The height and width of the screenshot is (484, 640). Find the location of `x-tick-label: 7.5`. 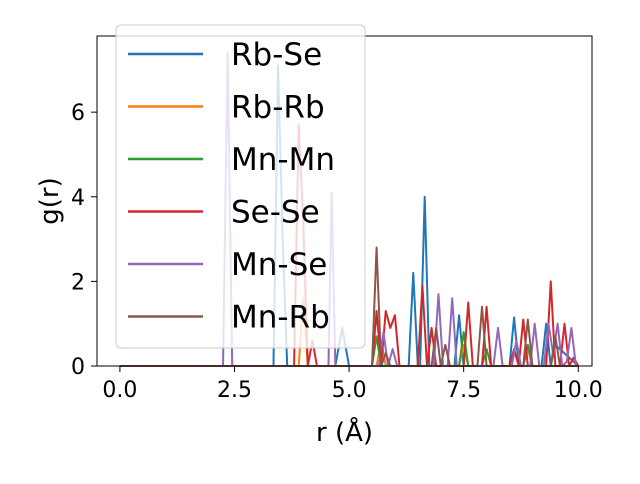

x-tick-label: 7.5 is located at coordinates (463, 390).